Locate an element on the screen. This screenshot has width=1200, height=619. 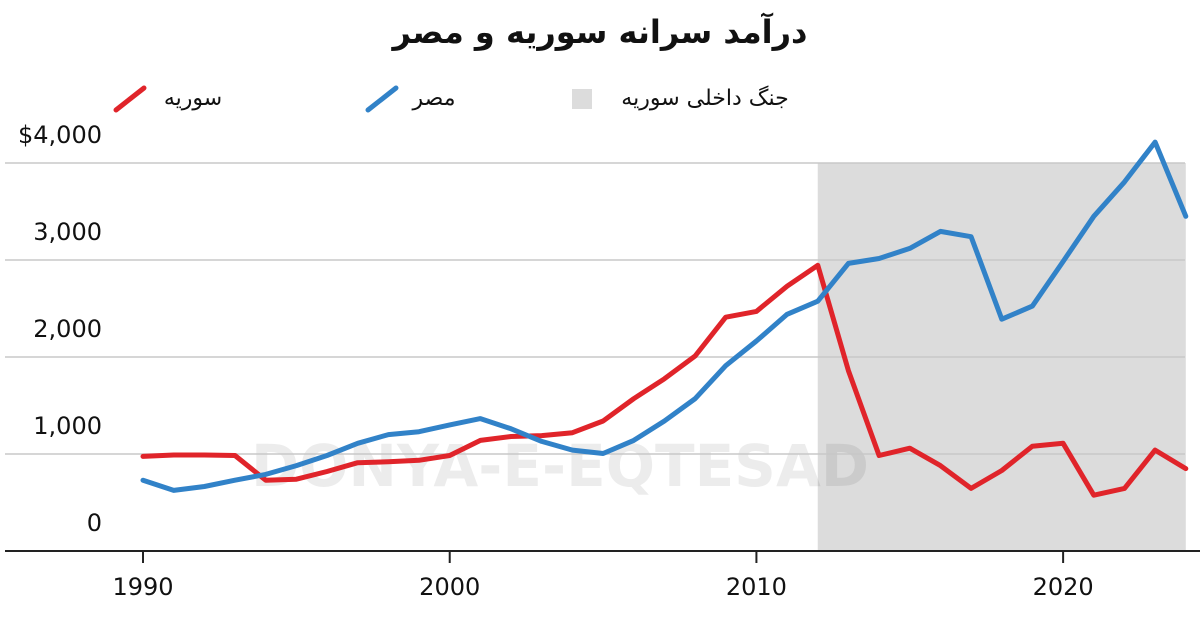
chart-title: درآمد سرانه سوریه و مصر is located at coordinates (599, 31).